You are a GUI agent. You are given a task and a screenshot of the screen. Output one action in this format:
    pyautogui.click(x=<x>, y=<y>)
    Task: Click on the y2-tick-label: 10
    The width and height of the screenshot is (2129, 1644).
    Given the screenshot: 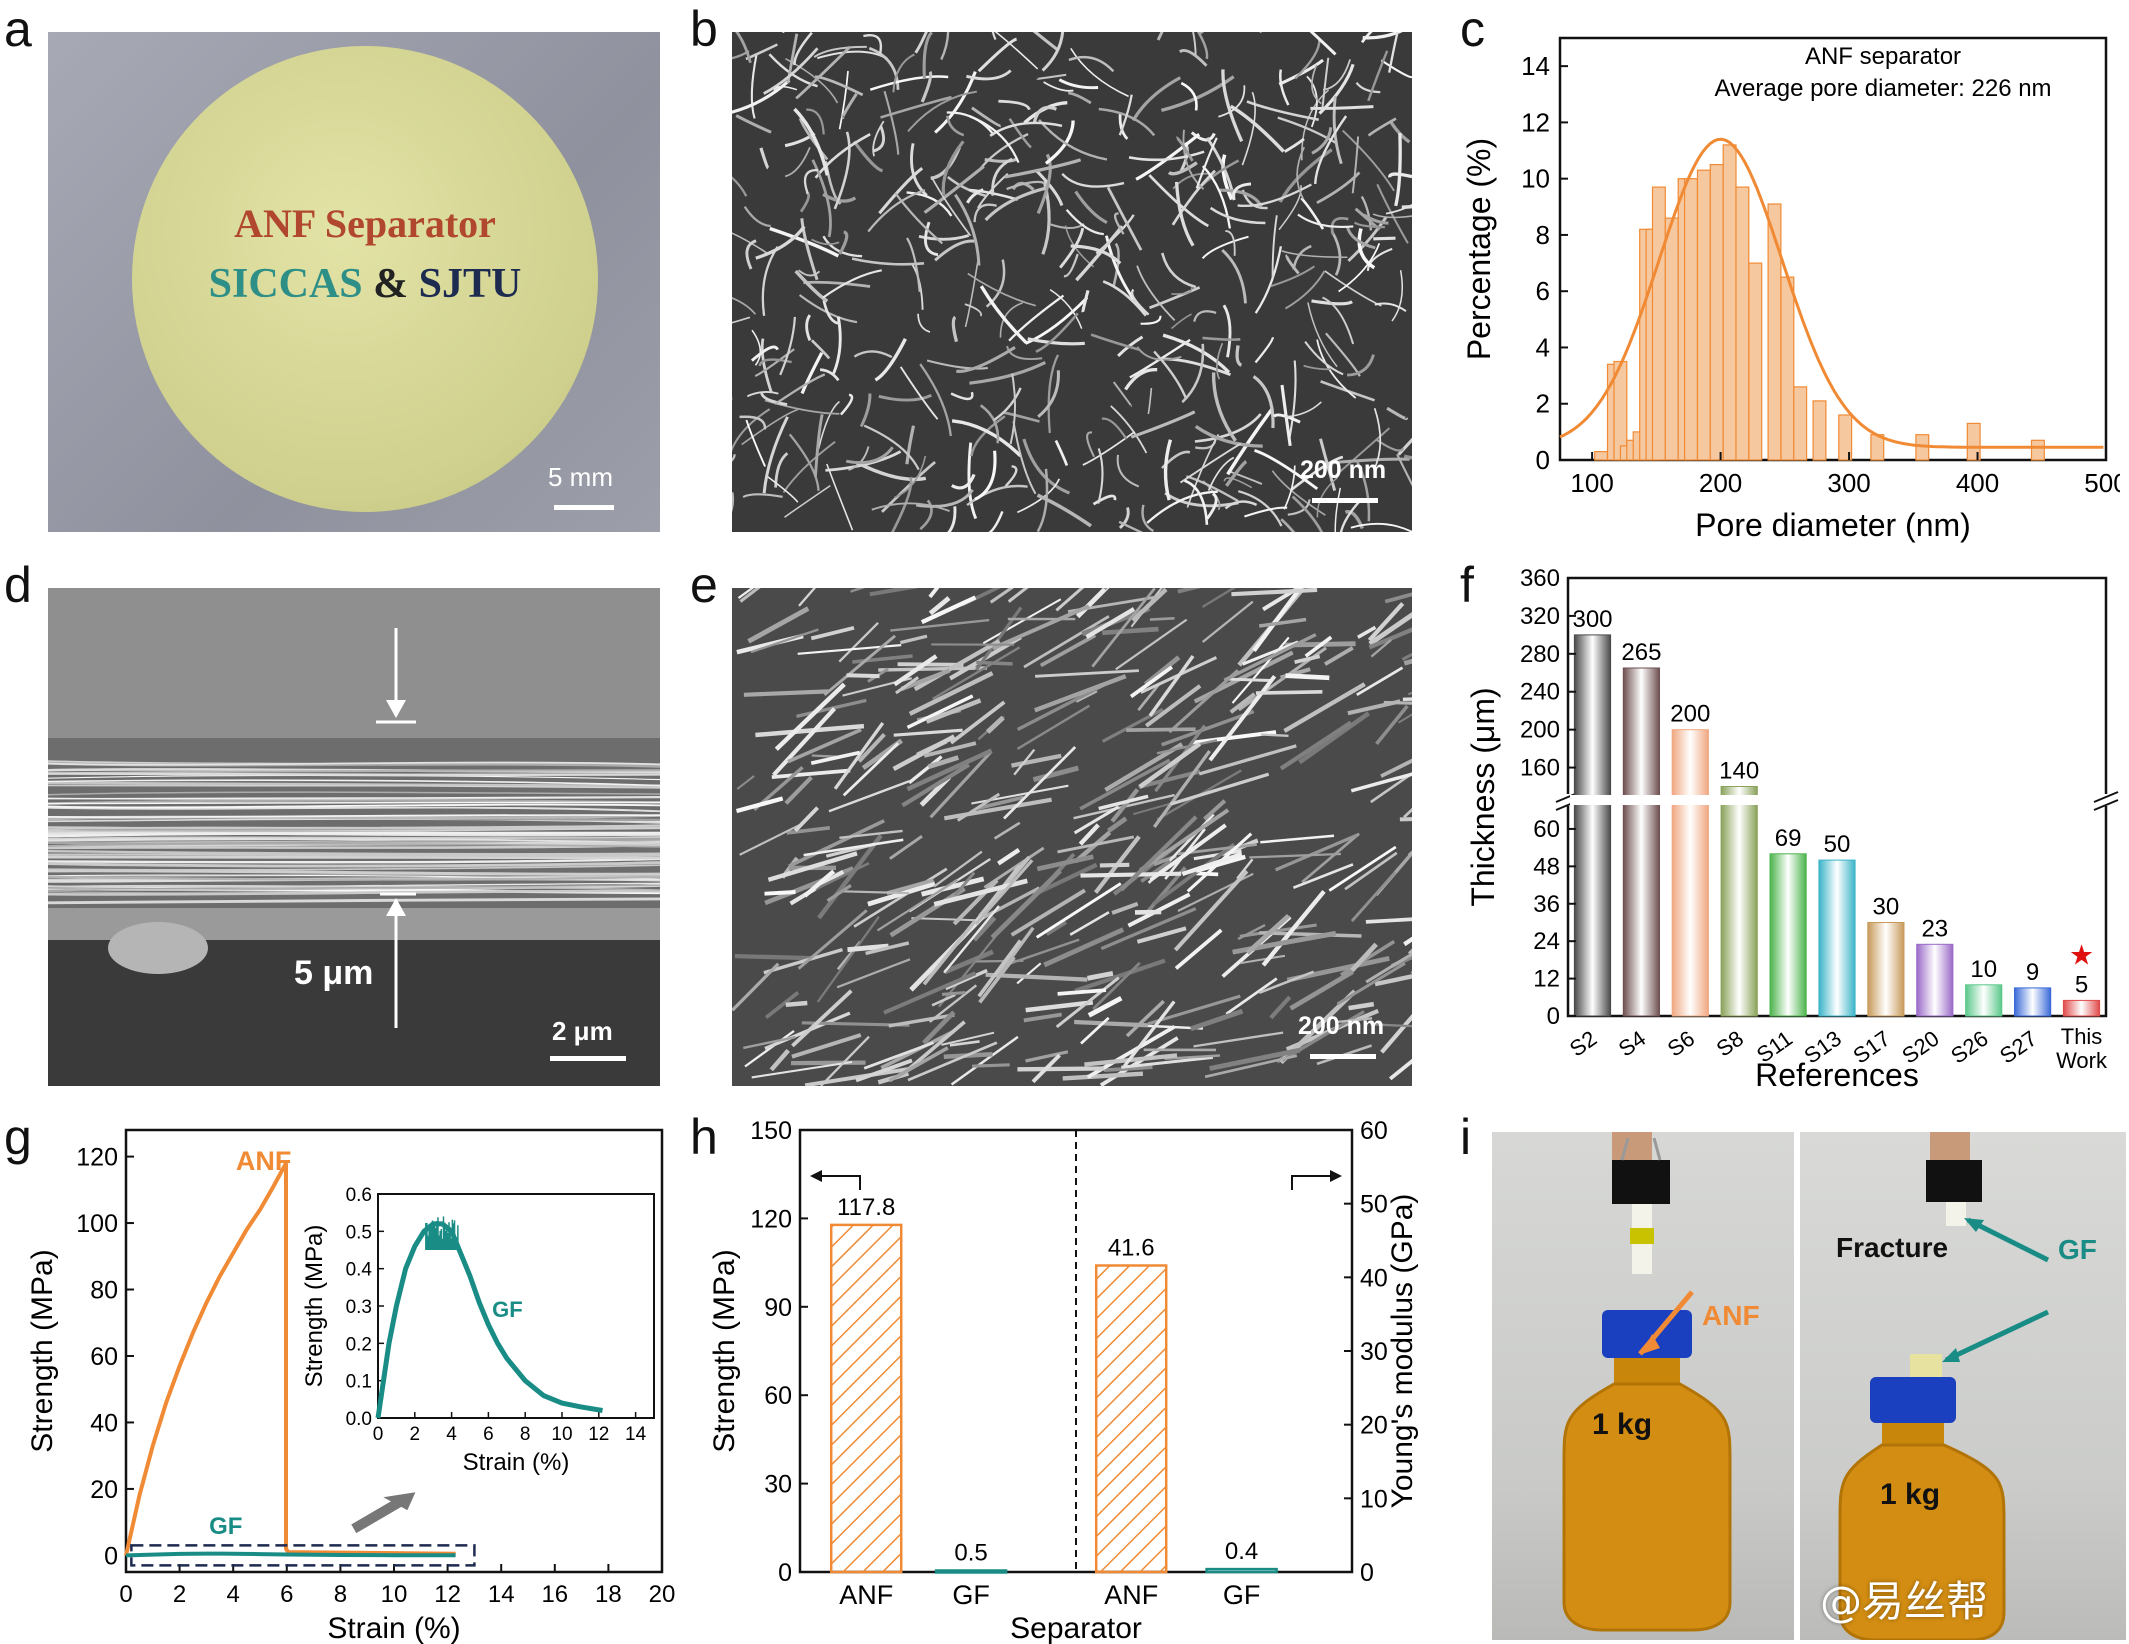 What is the action you would take?
    pyautogui.click(x=1374, y=1499)
    